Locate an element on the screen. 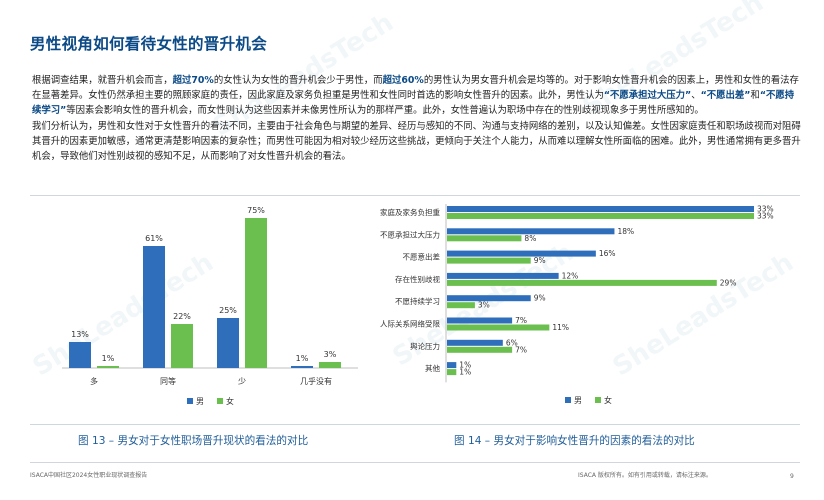 This screenshot has height=500, width=824. footer-left: ISACA中国社区2024女性职业现状调查报告 is located at coordinates (89, 475).